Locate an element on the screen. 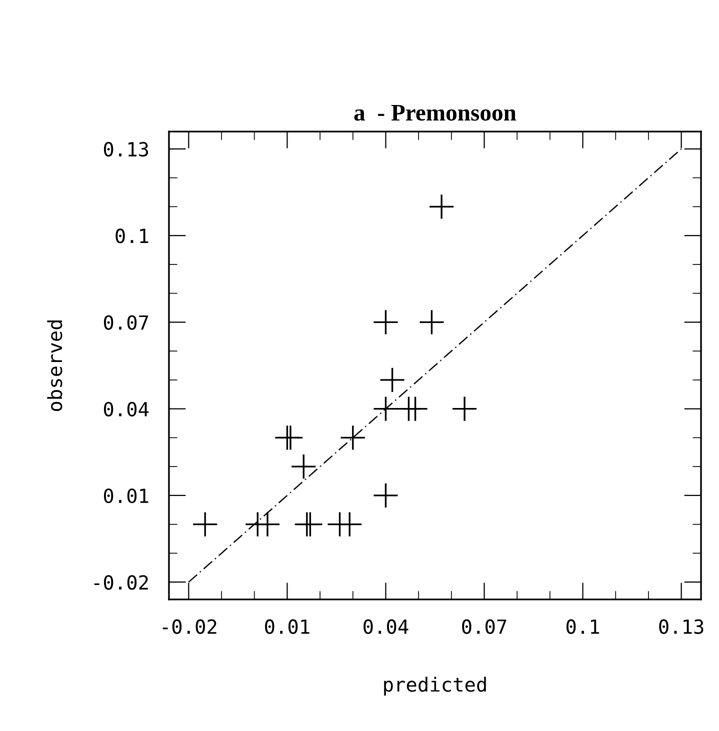 Image resolution: width=719 pixels, height=731 pixels. x-tick-label: 0.1 is located at coordinates (583, 626).